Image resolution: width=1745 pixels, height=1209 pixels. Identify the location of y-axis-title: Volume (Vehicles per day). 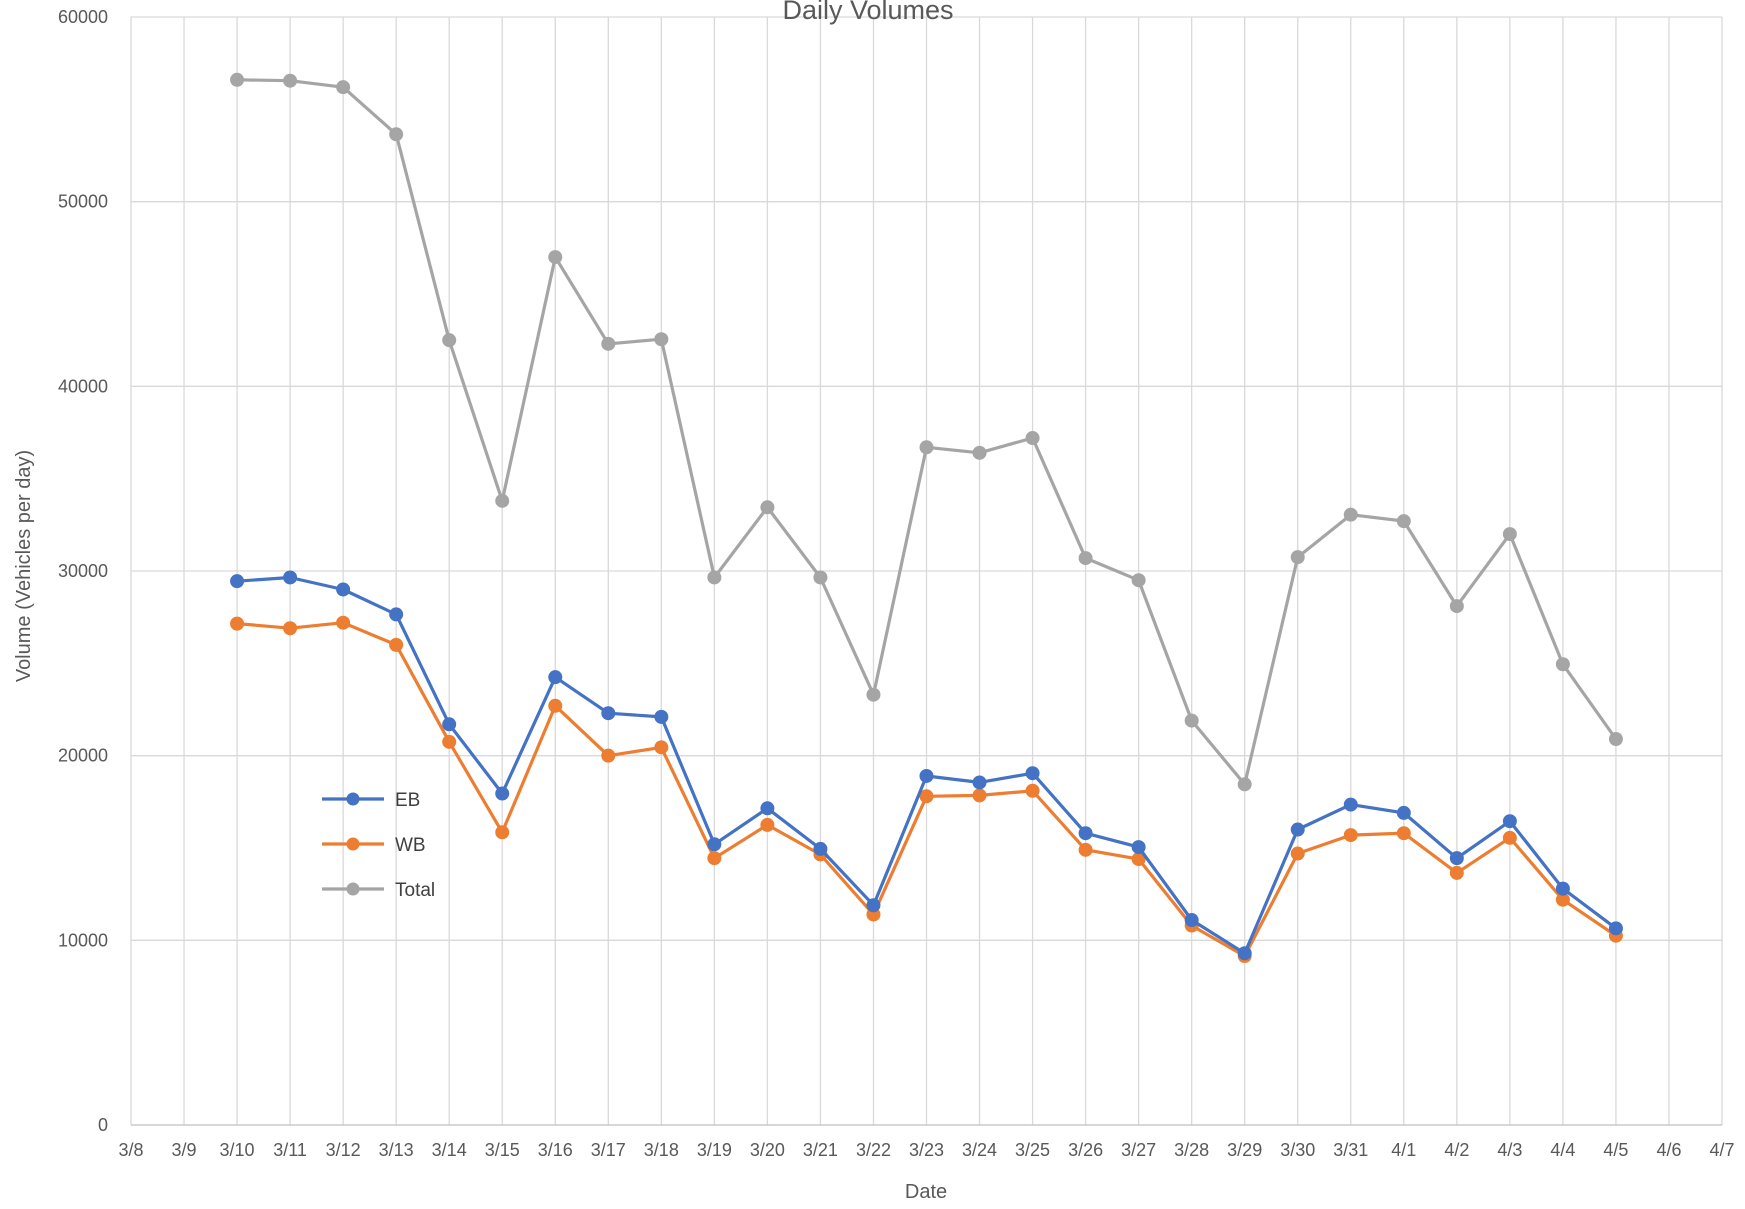
(24, 566).